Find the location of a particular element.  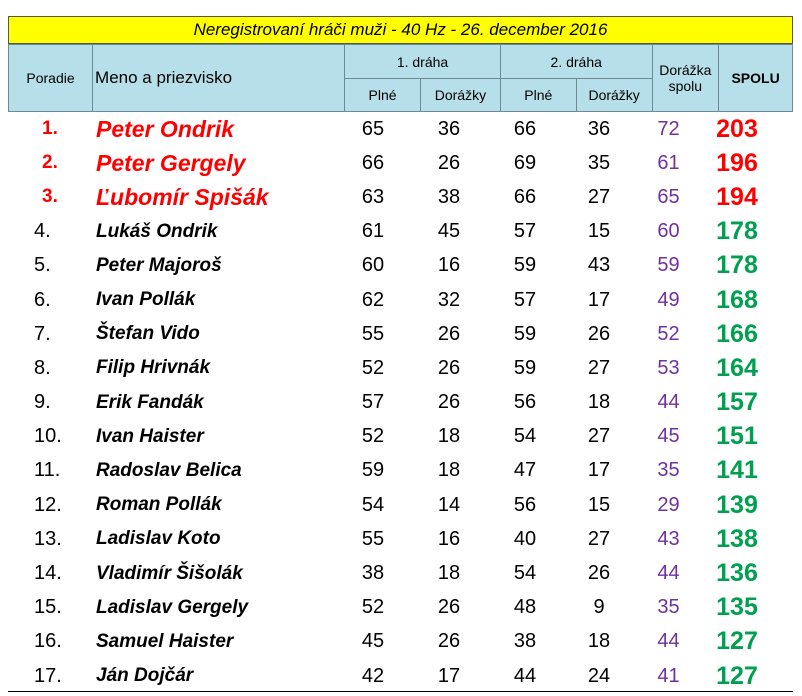

lane2-clear-cell: 35 is located at coordinates (599, 162).